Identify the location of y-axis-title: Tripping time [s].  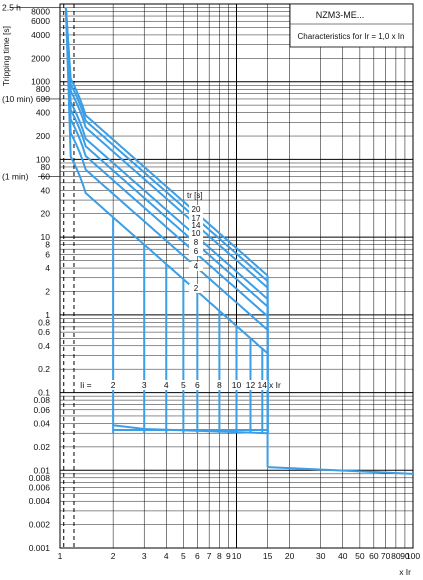
(6, 56).